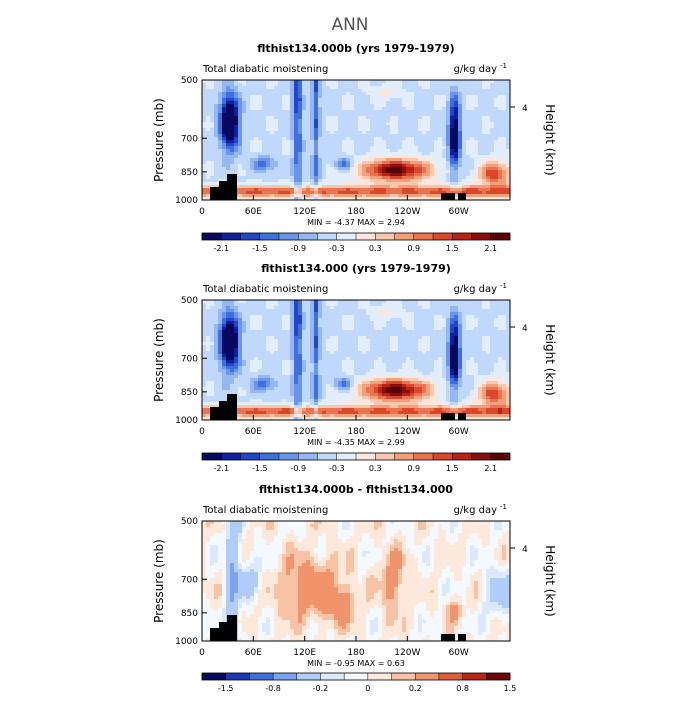  Describe the element at coordinates (356, 360) in the screenshot. I see `heatmap-field` at that location.